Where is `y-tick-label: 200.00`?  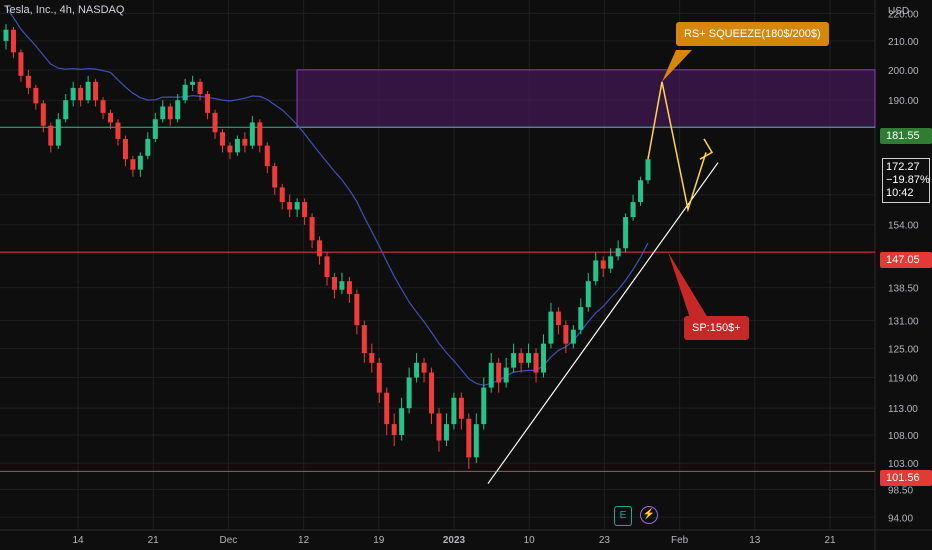
y-tick-label: 200.00 is located at coordinates (903, 71).